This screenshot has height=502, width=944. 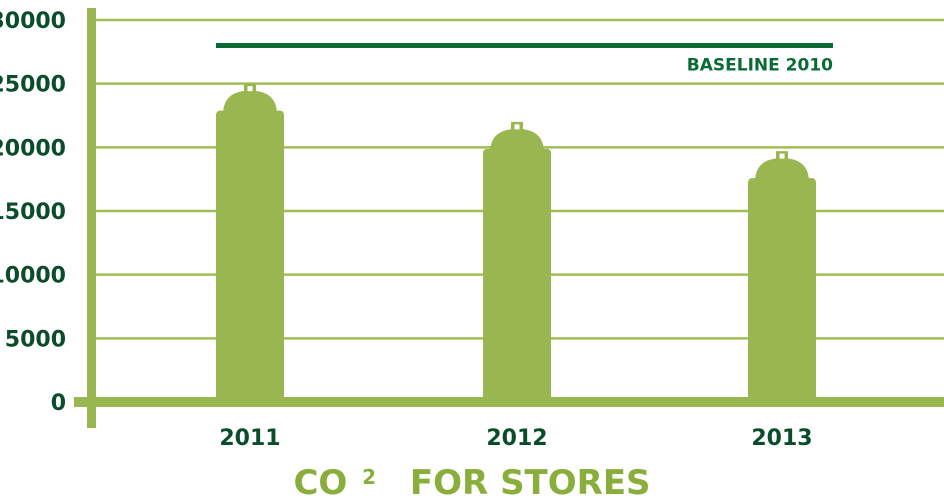 I want to click on bar-2013, so click(x=782, y=277).